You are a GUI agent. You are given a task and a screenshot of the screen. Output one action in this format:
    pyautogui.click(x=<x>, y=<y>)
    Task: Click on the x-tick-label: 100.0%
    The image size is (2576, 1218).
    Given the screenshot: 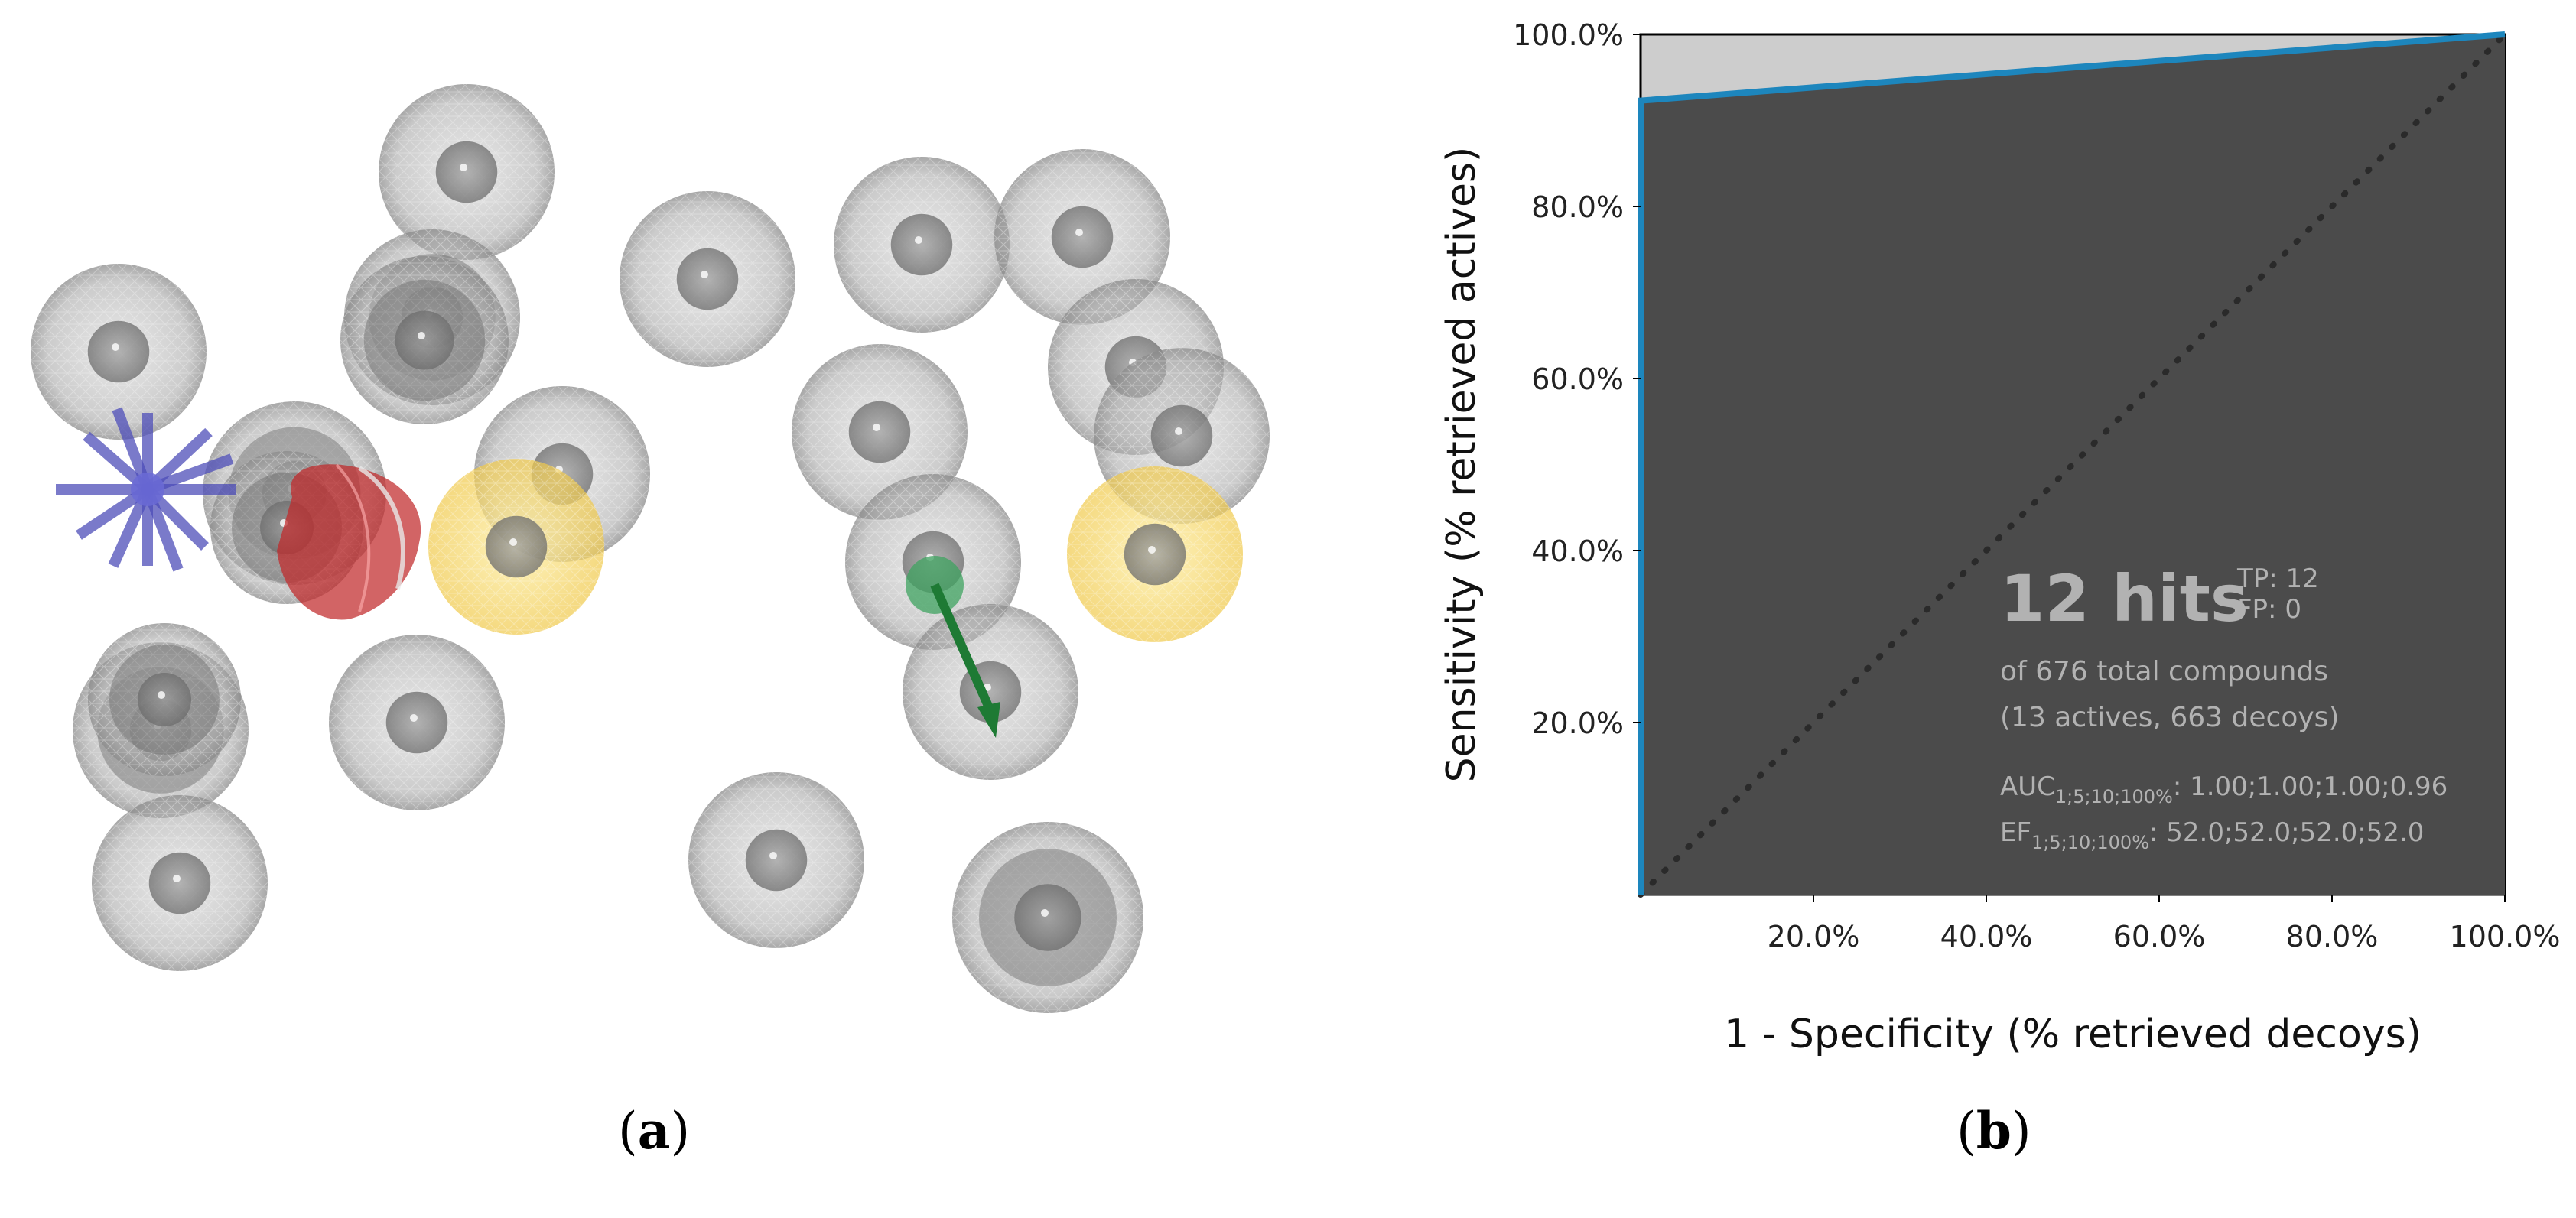 What is the action you would take?
    pyautogui.click(x=2505, y=936)
    